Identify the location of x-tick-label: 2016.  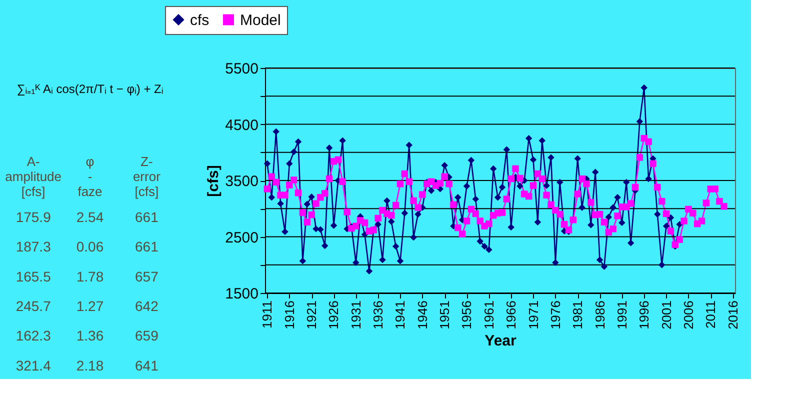
(732, 315).